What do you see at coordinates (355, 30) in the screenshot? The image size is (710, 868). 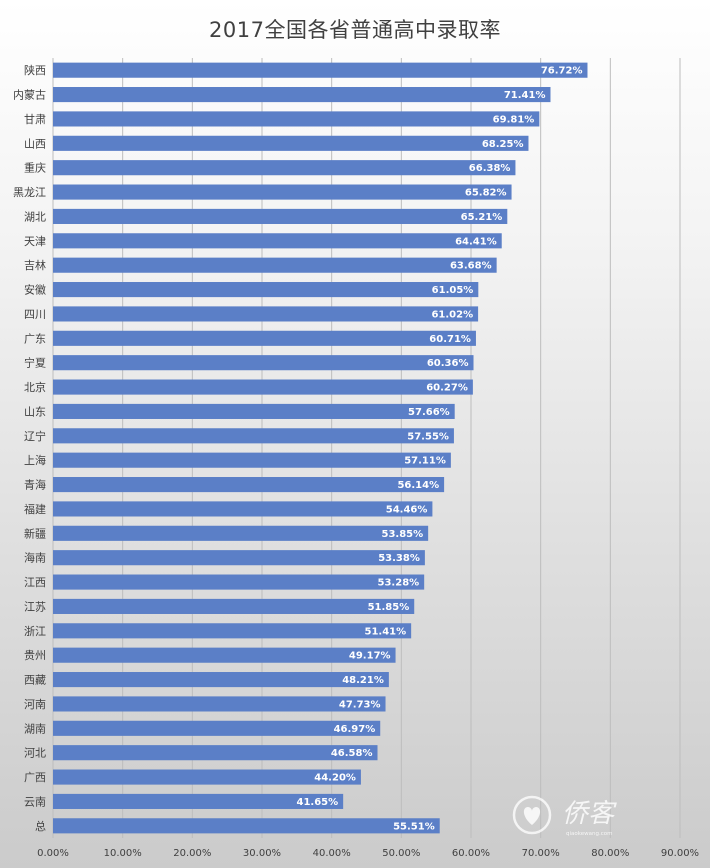 I see `chart-title: 2017全国各省普通高中录取率` at bounding box center [355, 30].